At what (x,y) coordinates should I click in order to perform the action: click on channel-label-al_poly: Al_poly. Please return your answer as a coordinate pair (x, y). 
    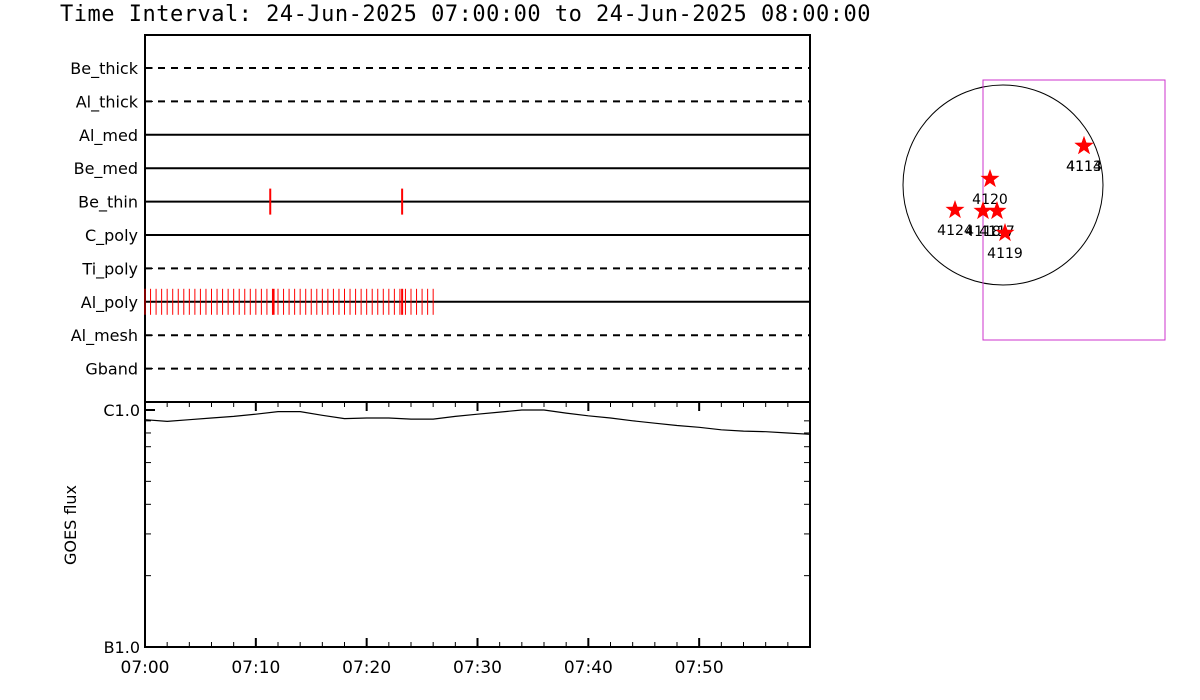
    Looking at the image, I should click on (109, 303).